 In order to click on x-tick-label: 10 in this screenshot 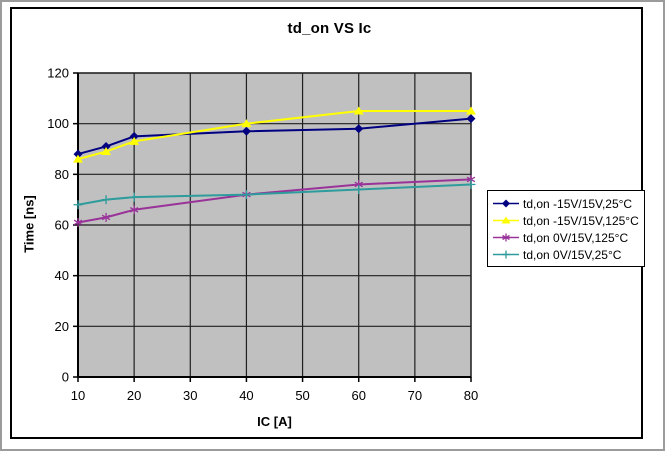, I will do `click(78, 395)`.